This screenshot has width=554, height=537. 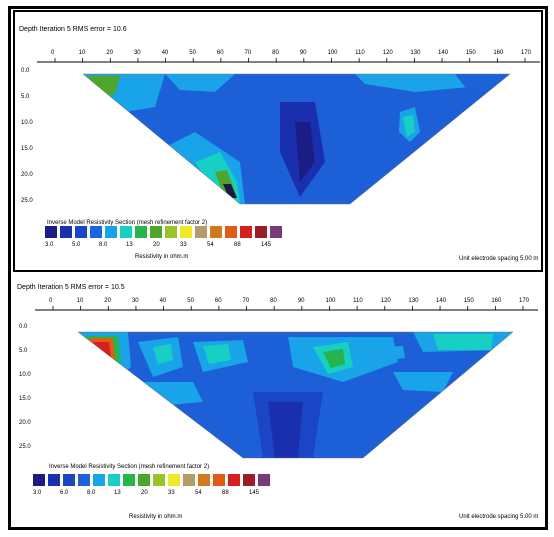 What do you see at coordinates (248, 53) in the screenshot?
I see `x-tick-label: 70` at bounding box center [248, 53].